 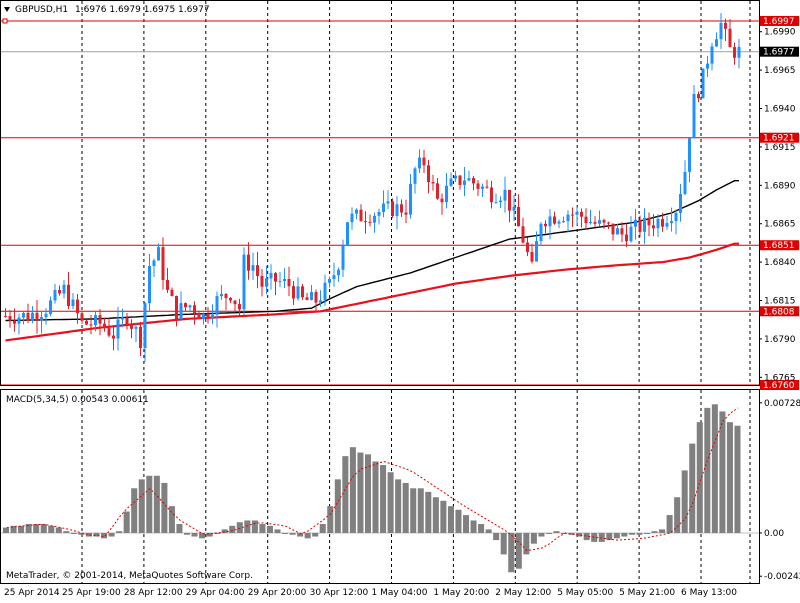 I want to click on macd-tick-label: 0.00, so click(x=774, y=534).